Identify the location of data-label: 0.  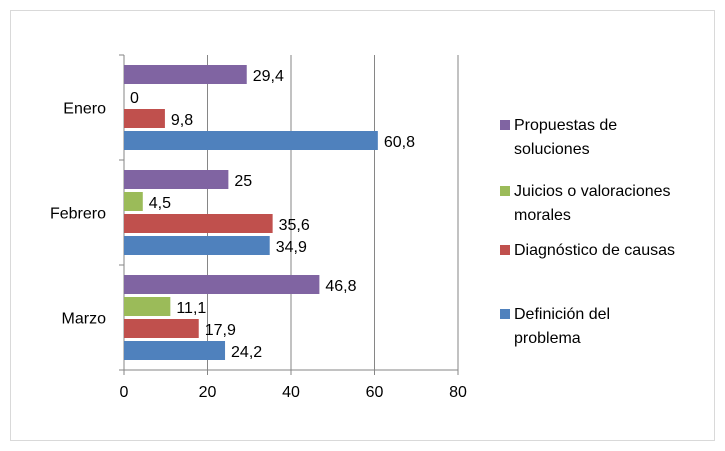
(134, 98).